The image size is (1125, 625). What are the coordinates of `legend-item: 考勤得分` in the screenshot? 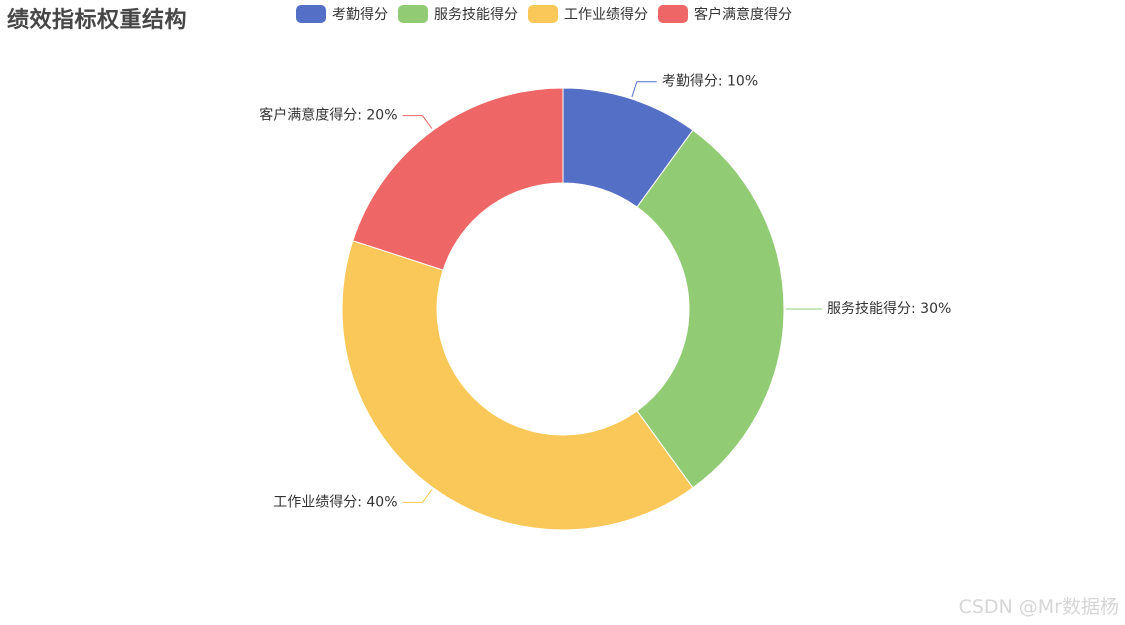 It's located at (342, 14).